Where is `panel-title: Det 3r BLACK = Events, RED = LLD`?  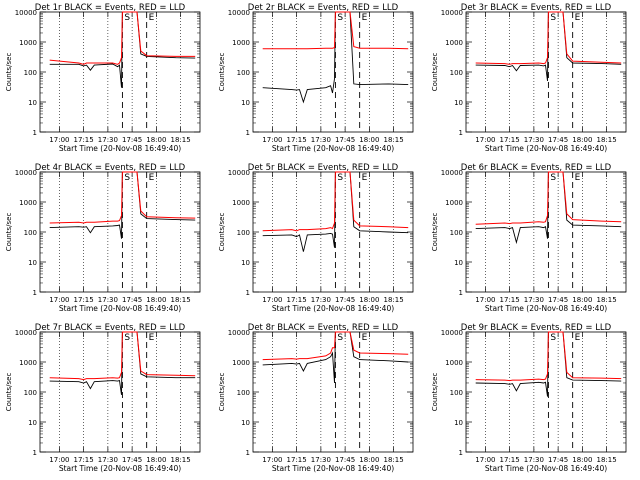
panel-title: Det 3r BLACK = Events, RED = LLD is located at coordinates (536, 8).